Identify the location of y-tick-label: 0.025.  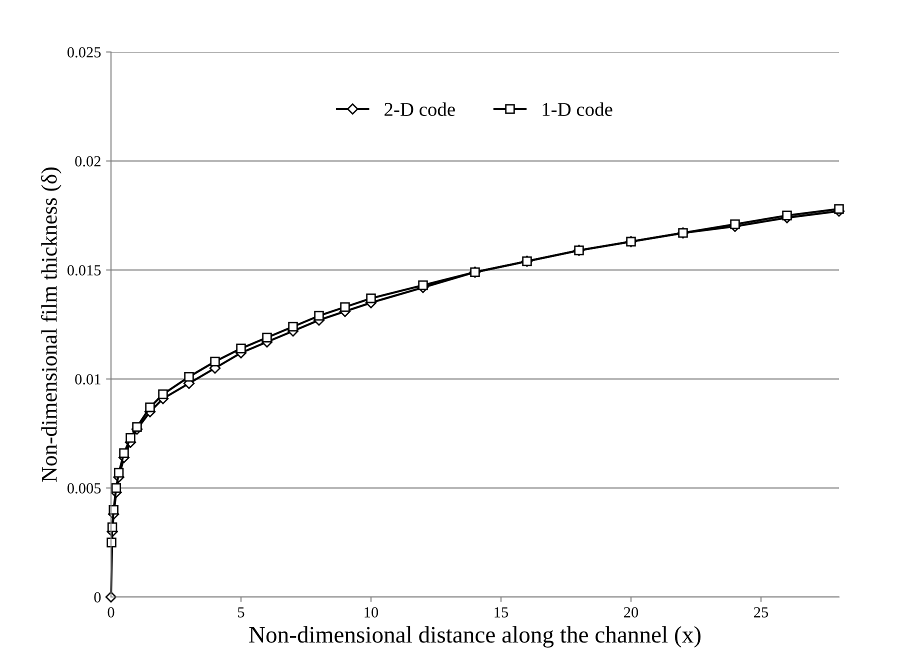
(84, 52).